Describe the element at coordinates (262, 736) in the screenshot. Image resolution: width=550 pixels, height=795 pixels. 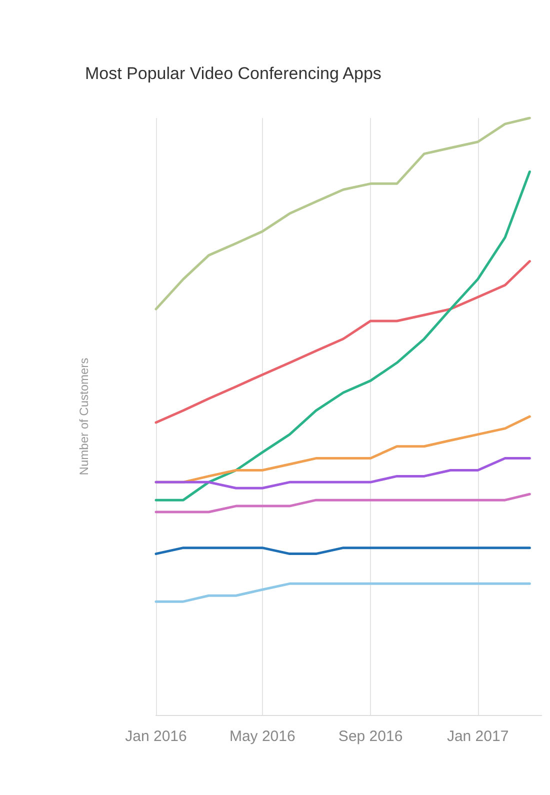
I see `x-tick-label: May 2016` at that location.